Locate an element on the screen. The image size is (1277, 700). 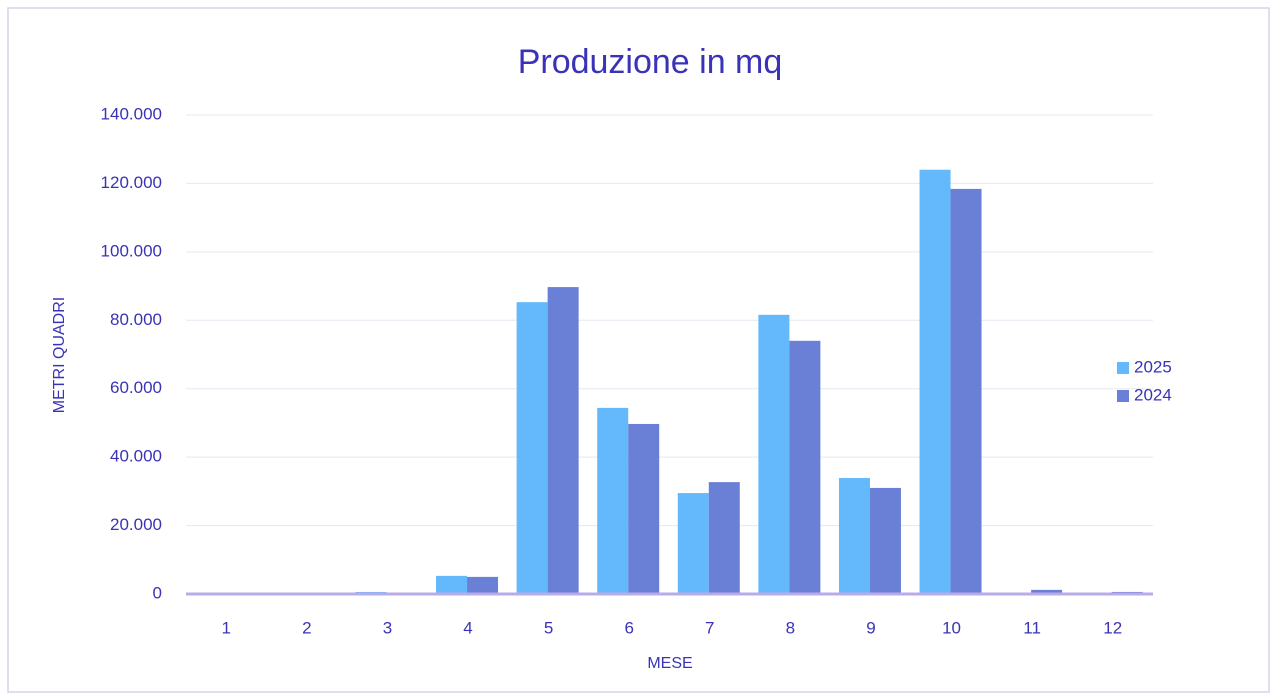
x-tick-label: 8 is located at coordinates (790, 627).